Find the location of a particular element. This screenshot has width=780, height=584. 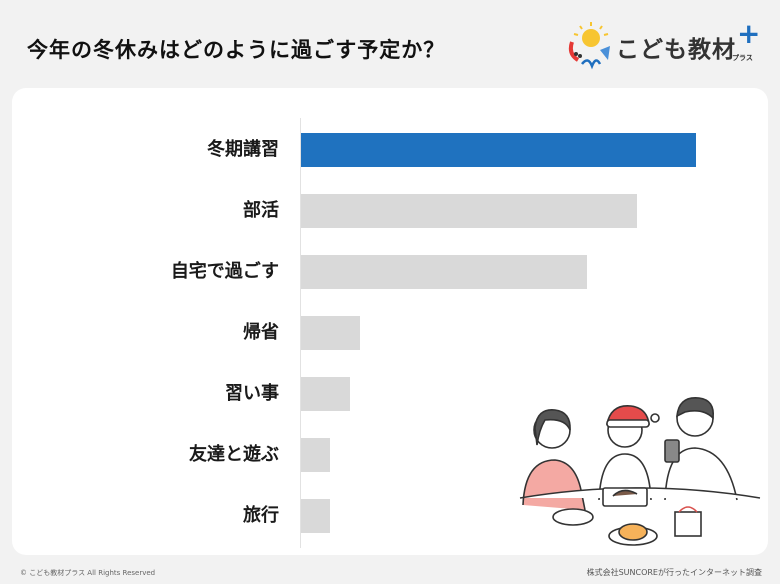

bar-label: 自宅で過ごす is located at coordinates (224, 271).